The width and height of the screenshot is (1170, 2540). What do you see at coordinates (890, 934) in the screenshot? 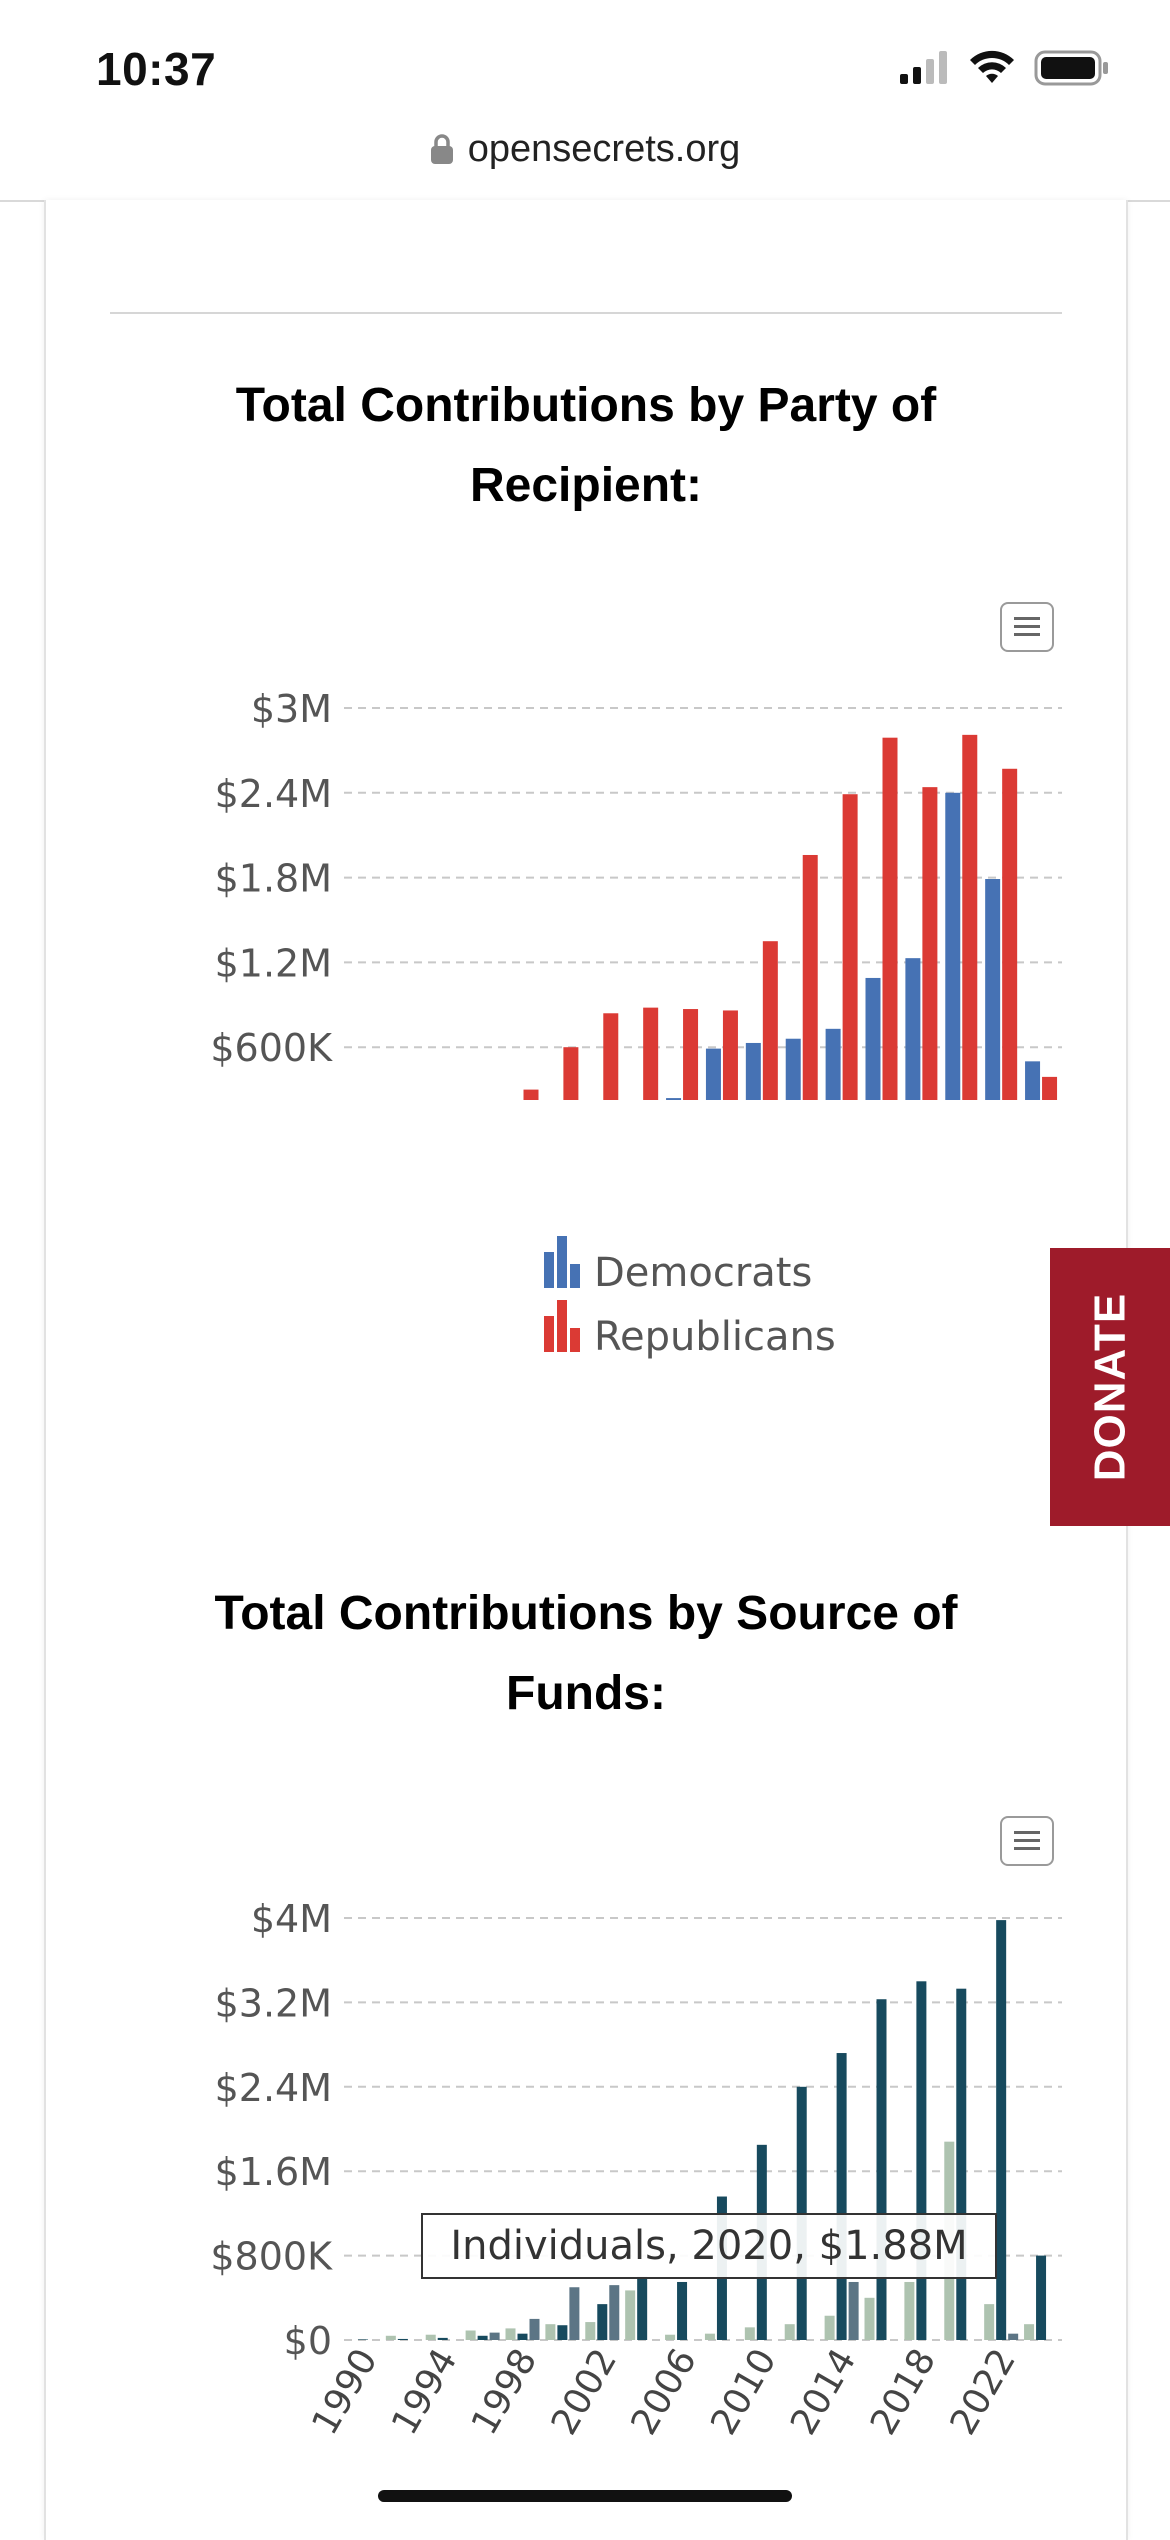
I see `party-bar-republicans-2016` at bounding box center [890, 934].